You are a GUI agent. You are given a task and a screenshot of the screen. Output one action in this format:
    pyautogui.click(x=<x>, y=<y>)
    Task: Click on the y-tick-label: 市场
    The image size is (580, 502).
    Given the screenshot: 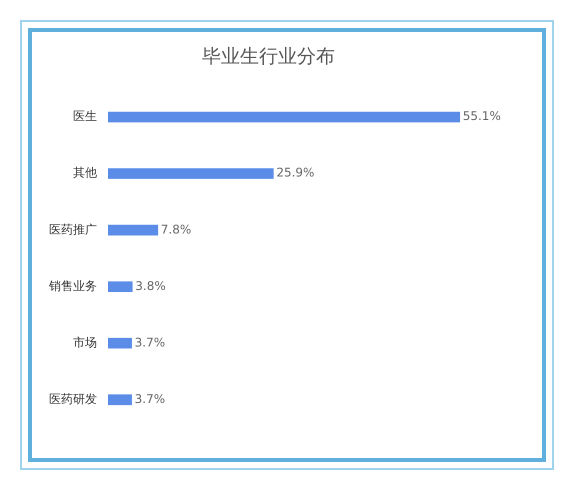 What is the action you would take?
    pyautogui.click(x=85, y=342)
    